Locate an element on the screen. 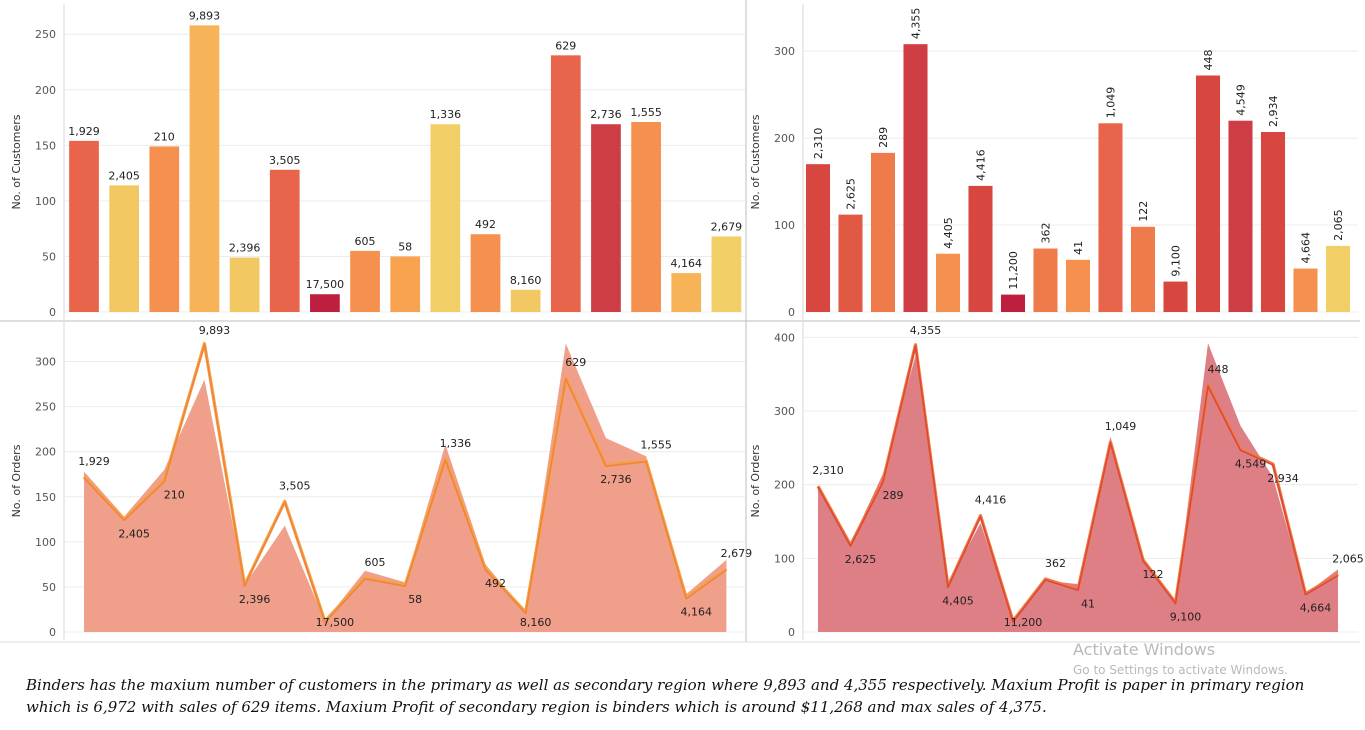 This screenshot has width=1365, height=730. bar-data-label: 11,200 is located at coordinates (1013, 270).